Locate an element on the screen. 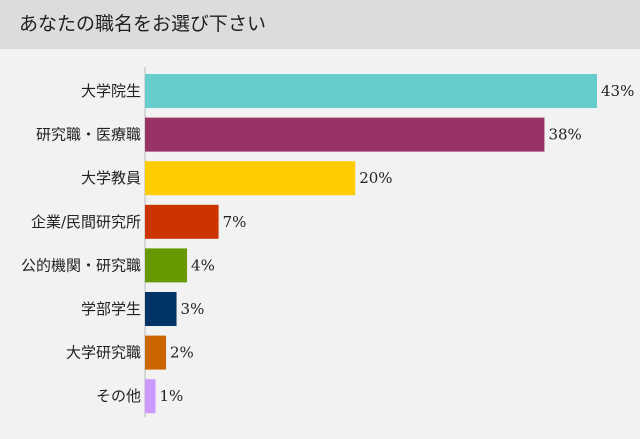 The width and height of the screenshot is (640, 439). category-label: 大学院生 is located at coordinates (111, 91).